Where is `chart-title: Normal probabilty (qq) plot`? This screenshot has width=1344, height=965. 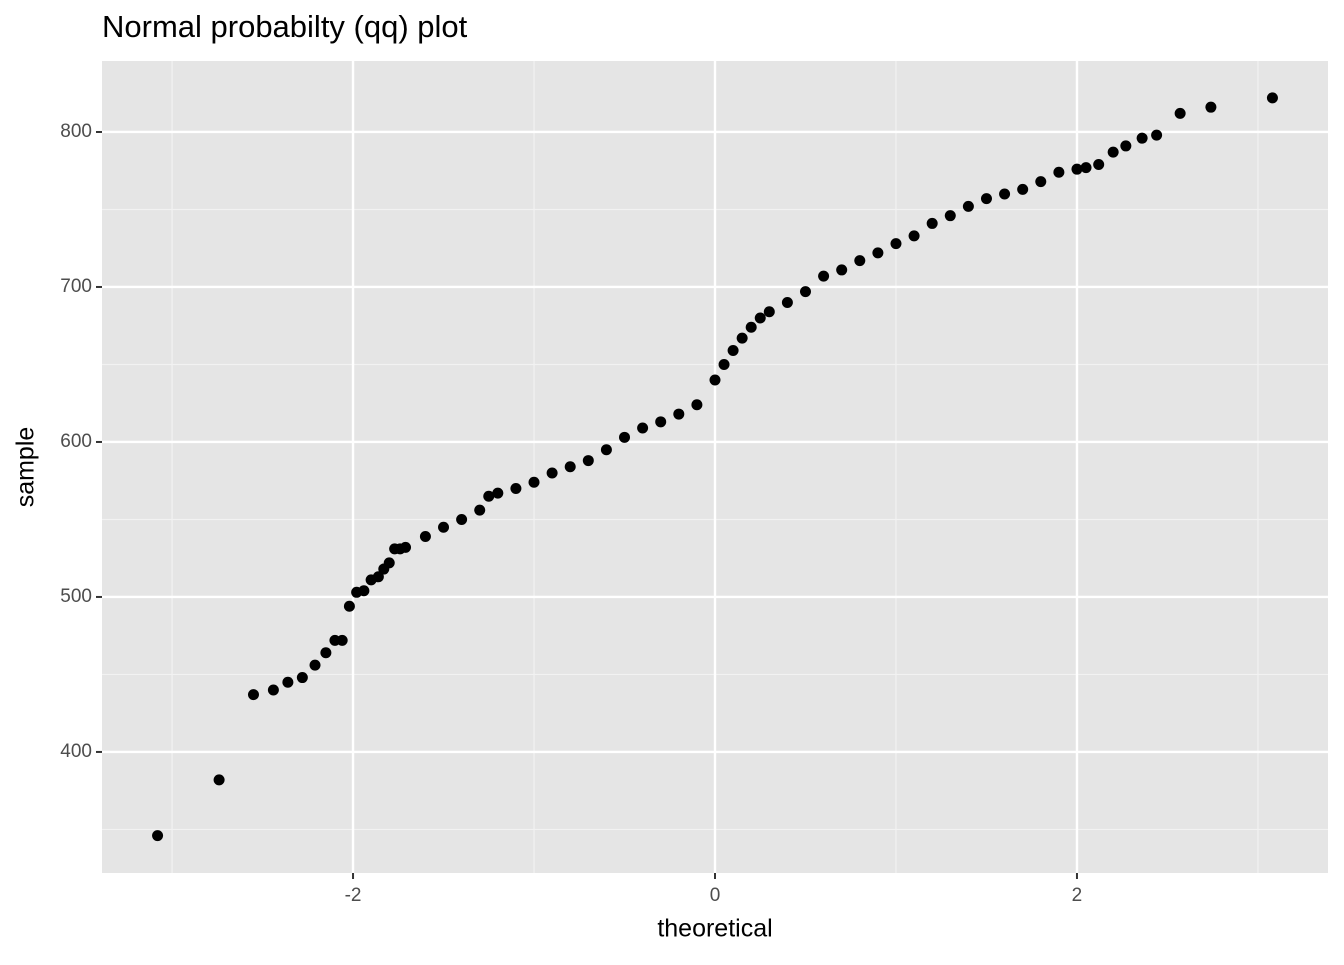 chart-title: Normal probabilty (qq) plot is located at coordinates (285, 26).